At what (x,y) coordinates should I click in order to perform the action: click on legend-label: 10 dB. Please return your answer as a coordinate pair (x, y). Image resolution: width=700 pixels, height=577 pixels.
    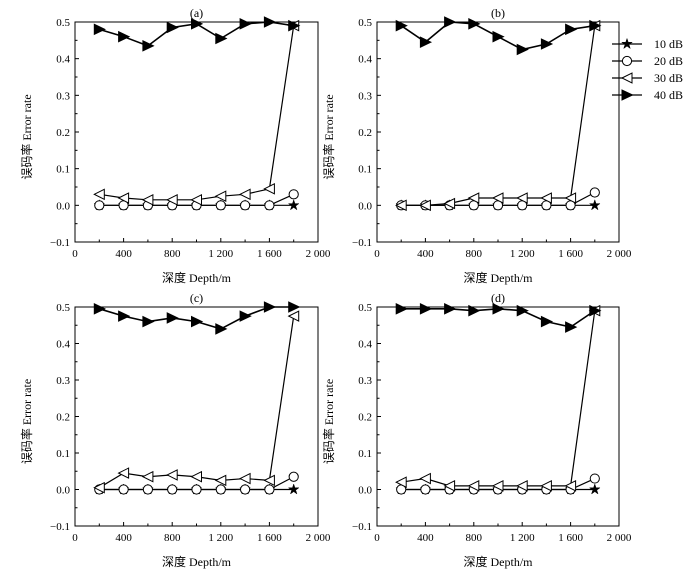
    Looking at the image, I should click on (668, 44).